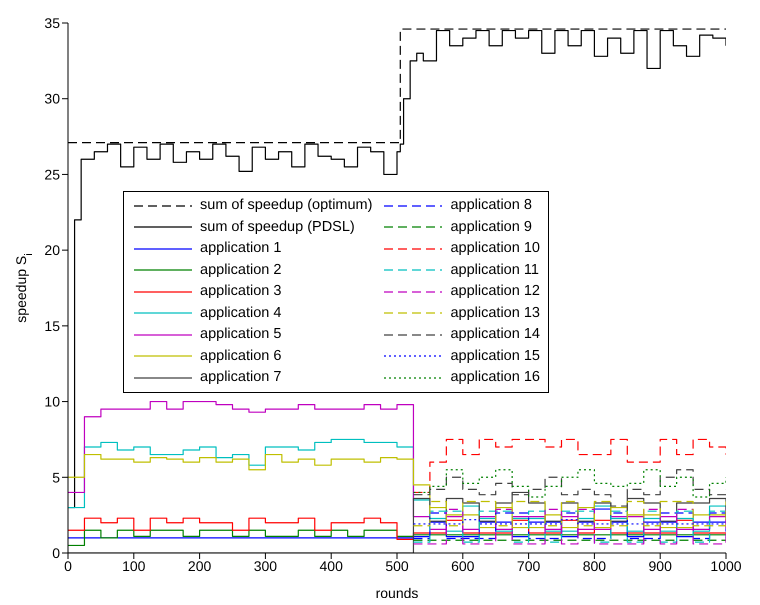 The height and width of the screenshot is (605, 760). Describe the element at coordinates (52, 250) in the screenshot. I see `y-tick-label: 20` at that location.